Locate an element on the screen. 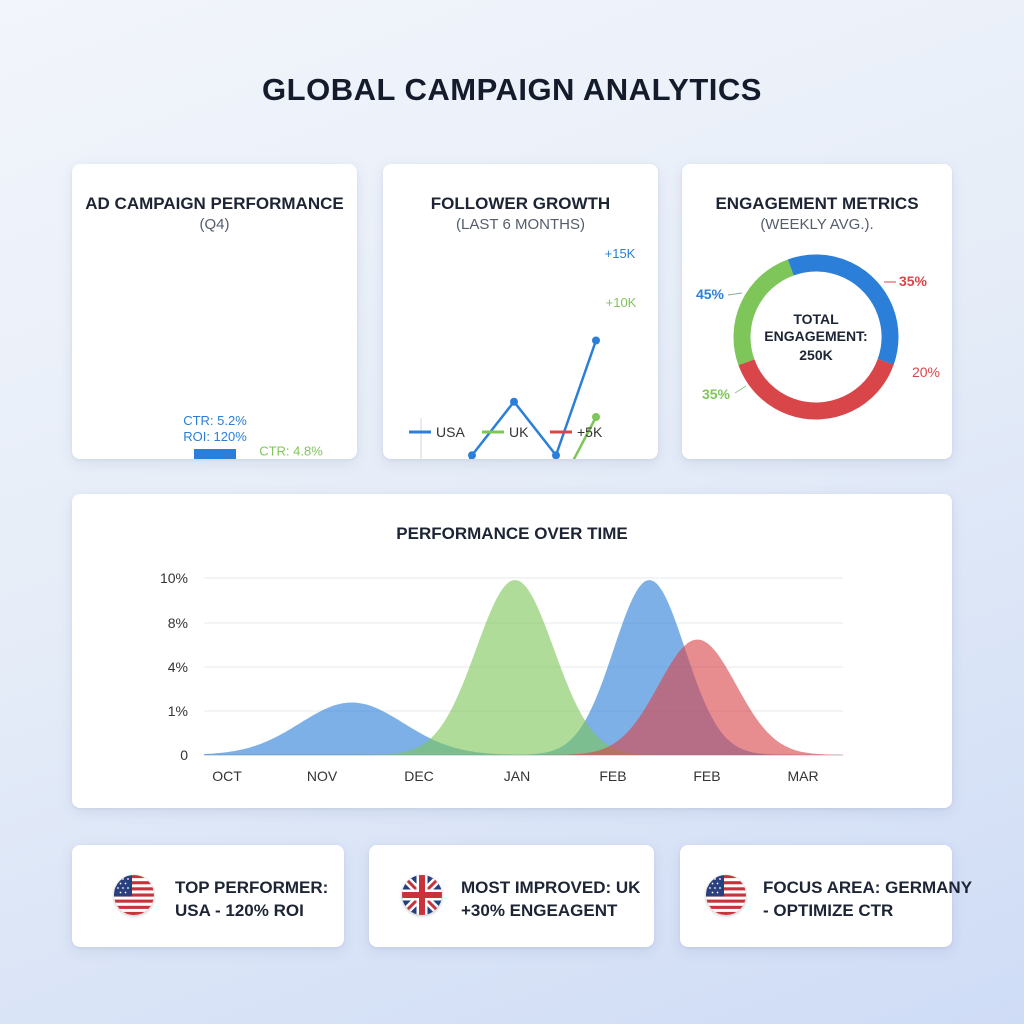 The width and height of the screenshot is (1024, 1024). donut-slice is located at coordinates (816, 337).